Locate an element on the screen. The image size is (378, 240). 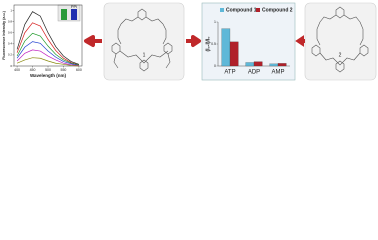
y-tick-label: 0.6 is located at coordinates (10, 33).